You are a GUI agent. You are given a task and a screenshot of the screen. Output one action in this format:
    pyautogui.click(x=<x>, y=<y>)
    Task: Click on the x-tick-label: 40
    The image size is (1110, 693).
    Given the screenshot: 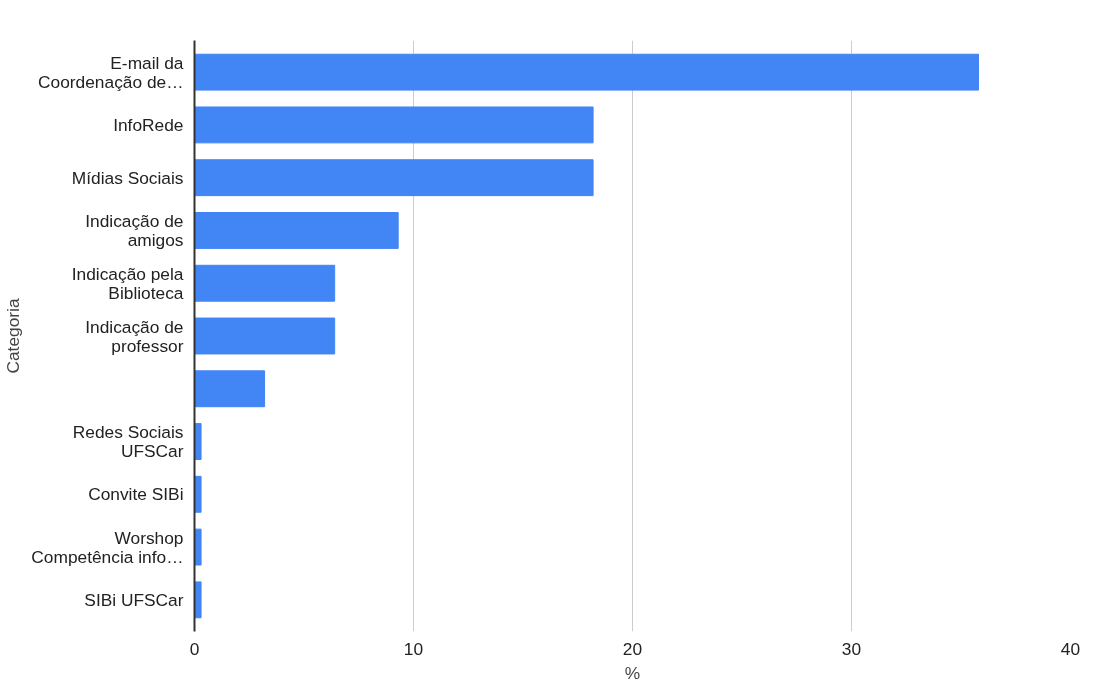 What is the action you would take?
    pyautogui.click(x=1070, y=648)
    